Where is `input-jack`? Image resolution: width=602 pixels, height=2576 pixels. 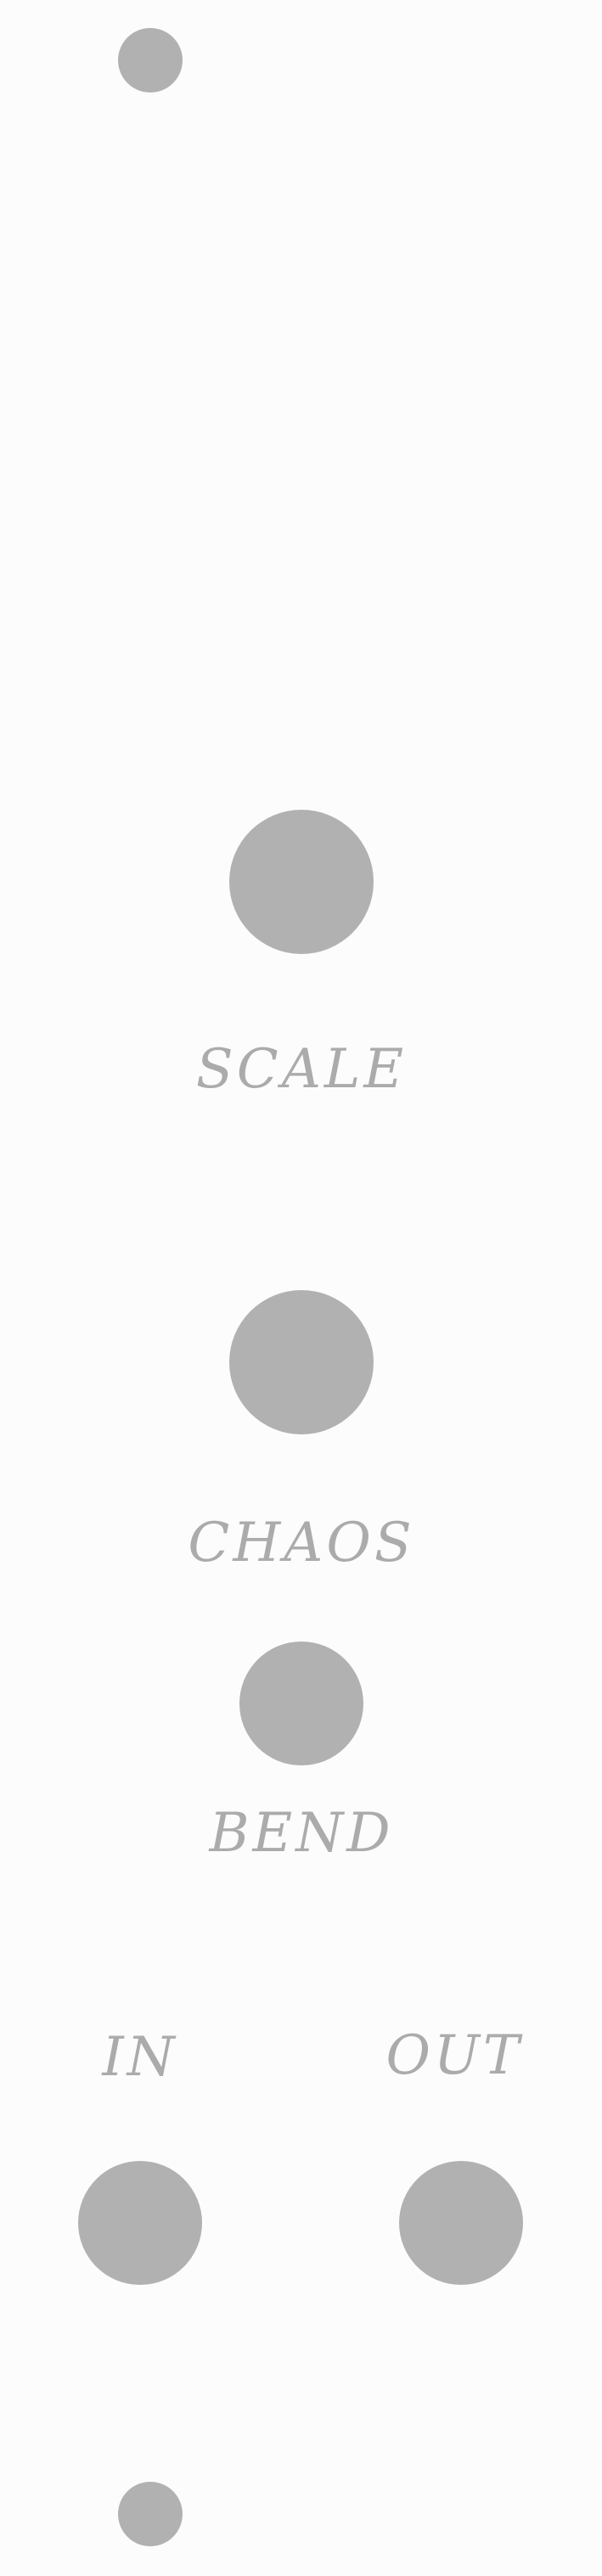 input-jack is located at coordinates (140, 2223).